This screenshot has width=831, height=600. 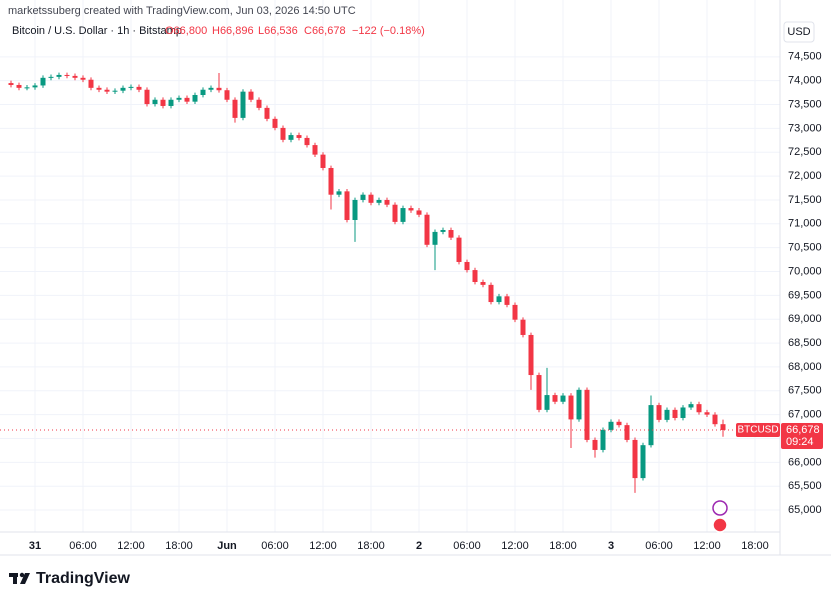 I want to click on y-tick-label: 69,000, so click(x=805, y=319).